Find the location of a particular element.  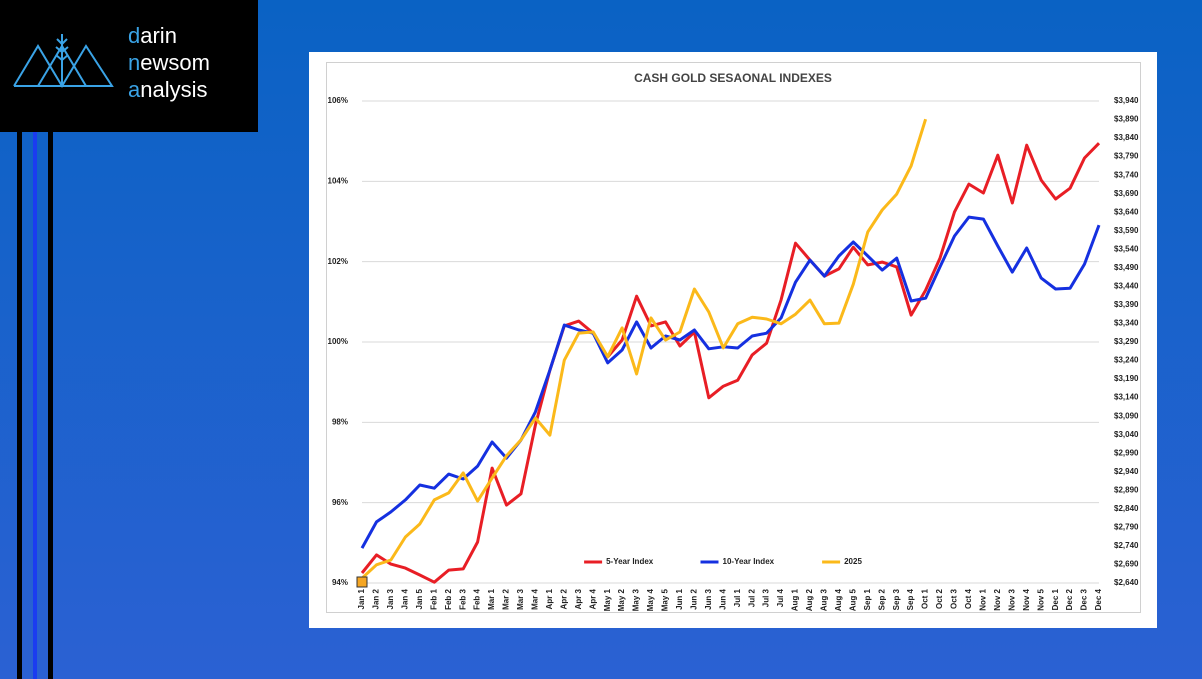

legend-label: 5-Year Index is located at coordinates (630, 561).